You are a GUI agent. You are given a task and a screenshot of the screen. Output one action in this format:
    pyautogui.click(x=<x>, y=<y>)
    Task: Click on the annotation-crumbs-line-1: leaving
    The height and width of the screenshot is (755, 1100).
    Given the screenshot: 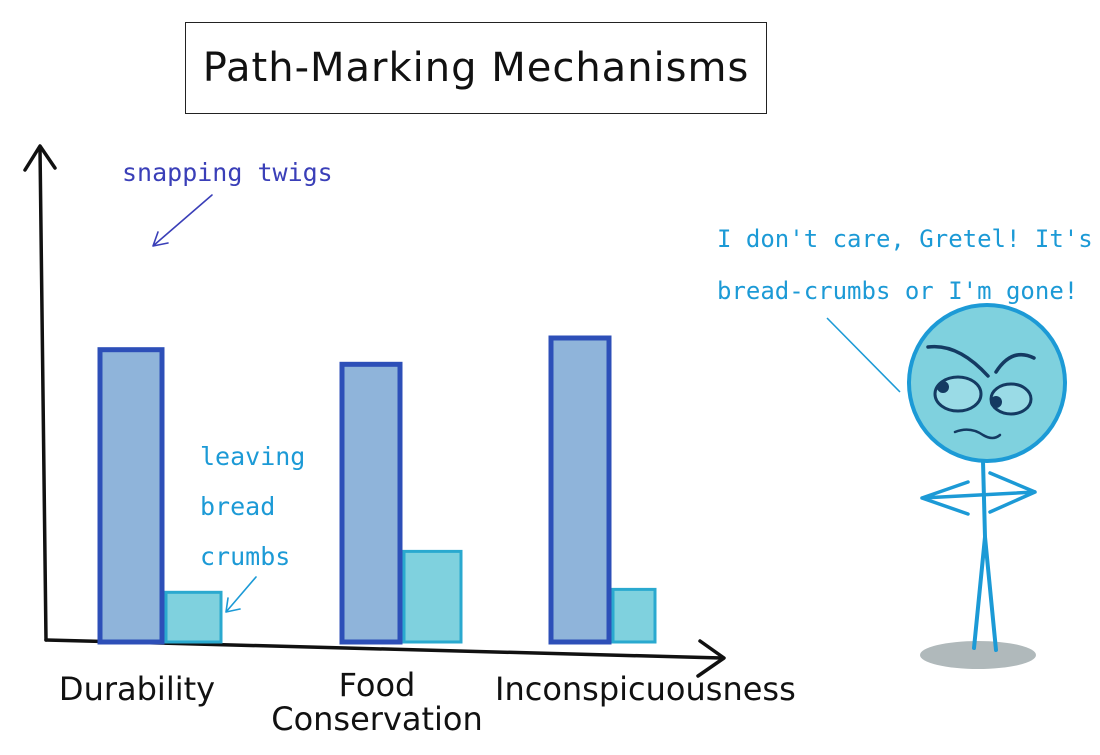 What is the action you would take?
    pyautogui.click(x=253, y=456)
    